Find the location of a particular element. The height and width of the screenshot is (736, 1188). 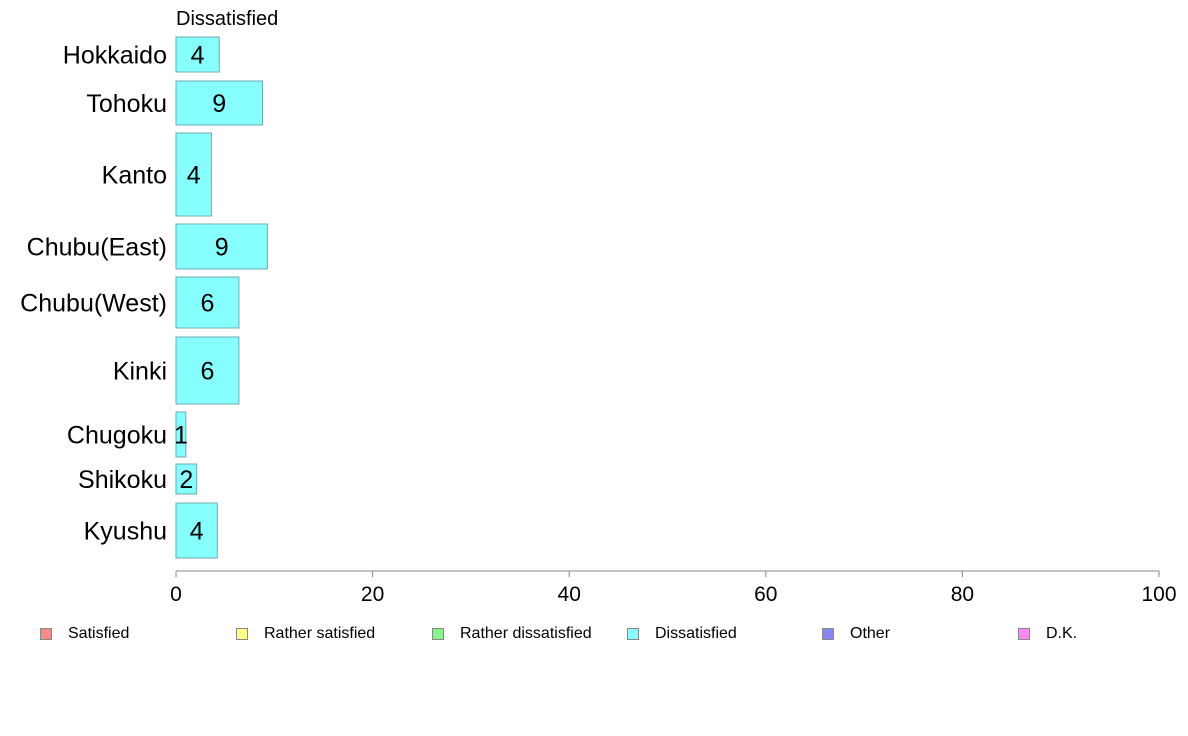

bar-chugoku is located at coordinates (181, 434).